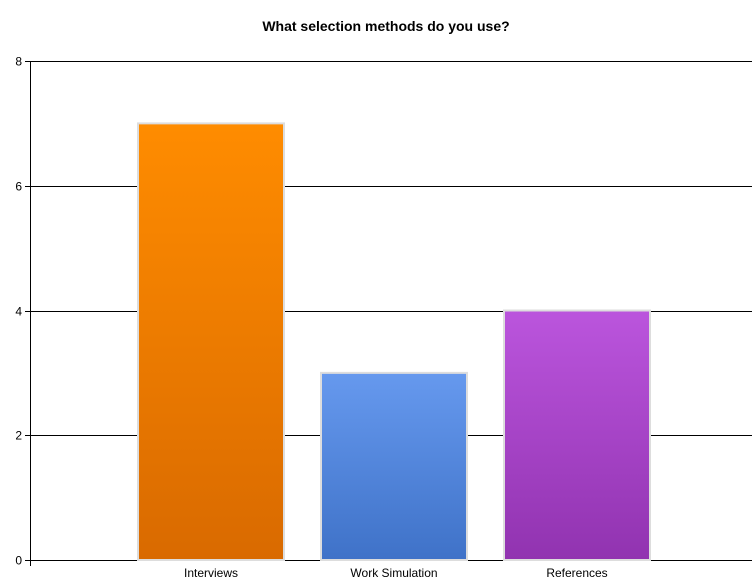 Image resolution: width=752 pixels, height=580 pixels. What do you see at coordinates (394, 466) in the screenshot?
I see `bar-work-simulation` at bounding box center [394, 466].